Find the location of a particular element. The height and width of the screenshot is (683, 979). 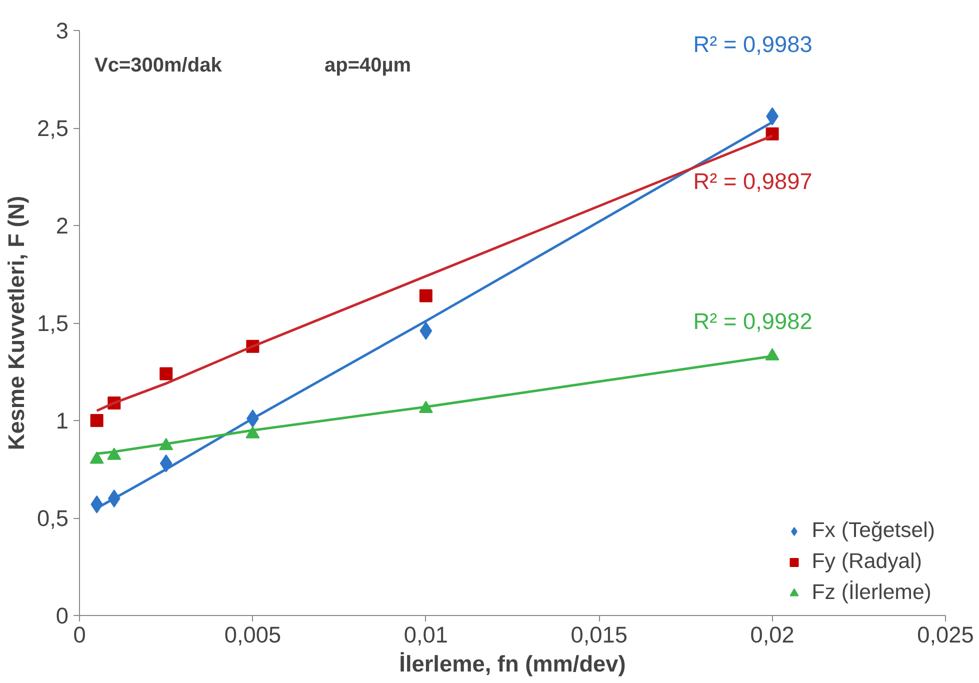

y-tick-label: 1 is located at coordinates (62, 421).